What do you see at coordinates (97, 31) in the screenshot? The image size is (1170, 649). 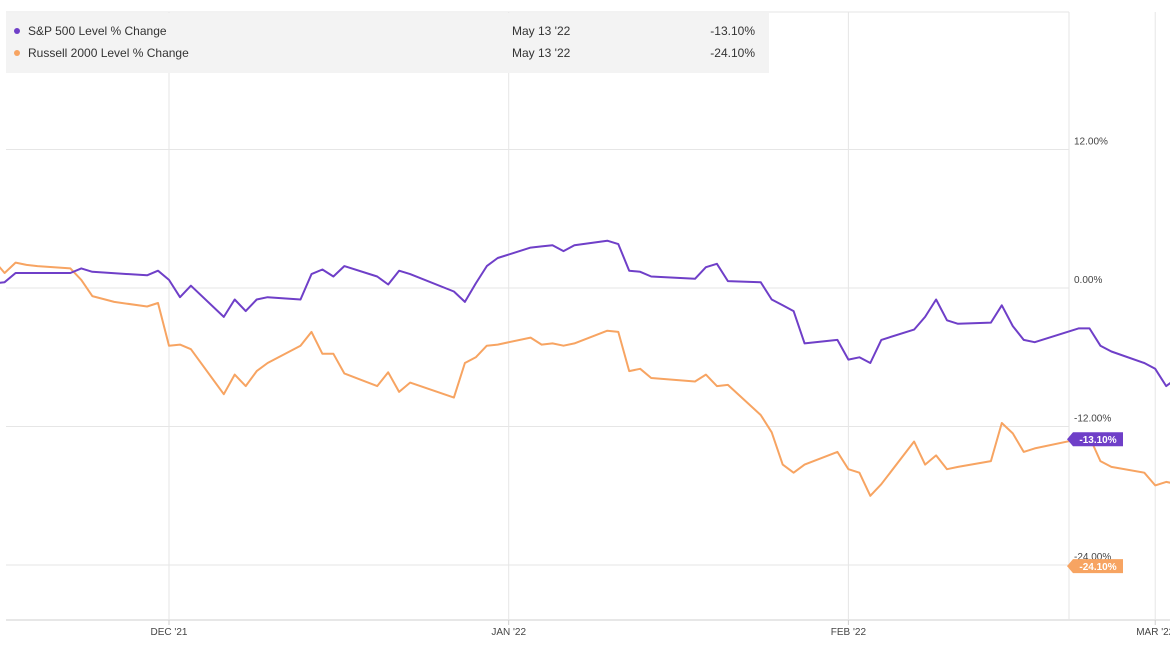 I see `legend-series-name: S&P 500 Level % Change` at bounding box center [97, 31].